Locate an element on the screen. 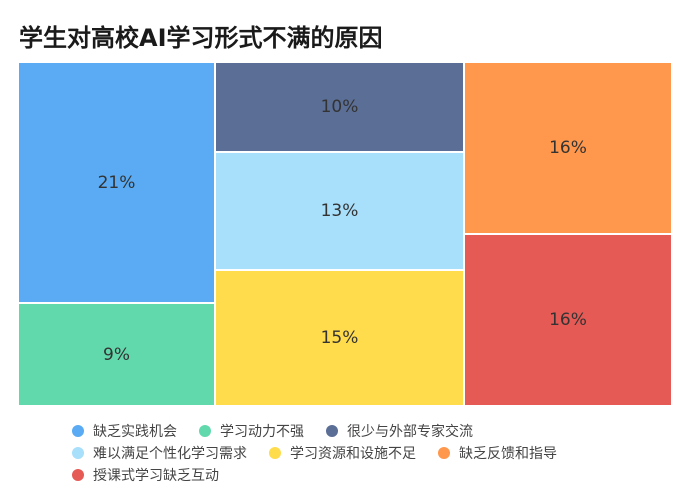 The image size is (690, 497). chart-title: 学生对高校AI学习形式不满的原因 is located at coordinates (201, 38).